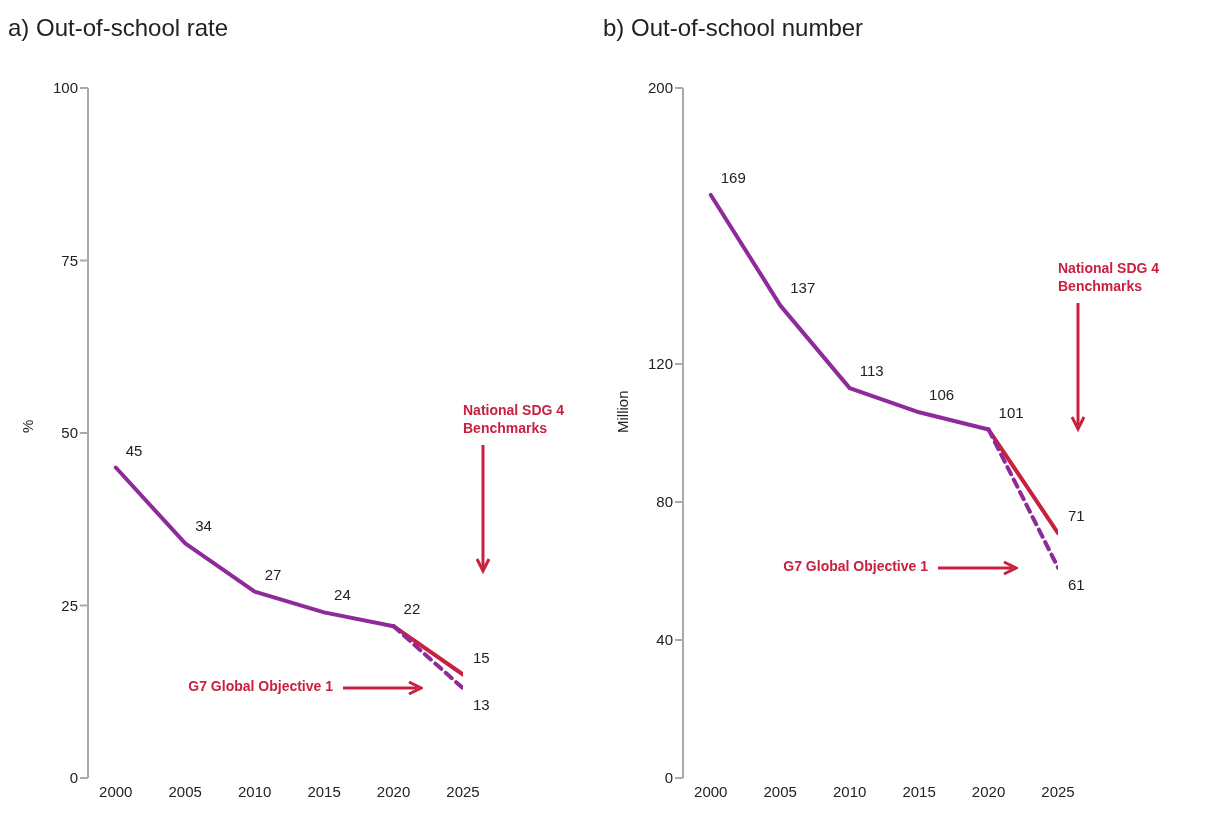 The image size is (1220, 840). What do you see at coordinates (733, 28) in the screenshot?
I see `chart-title: b) Out-of-school number` at bounding box center [733, 28].